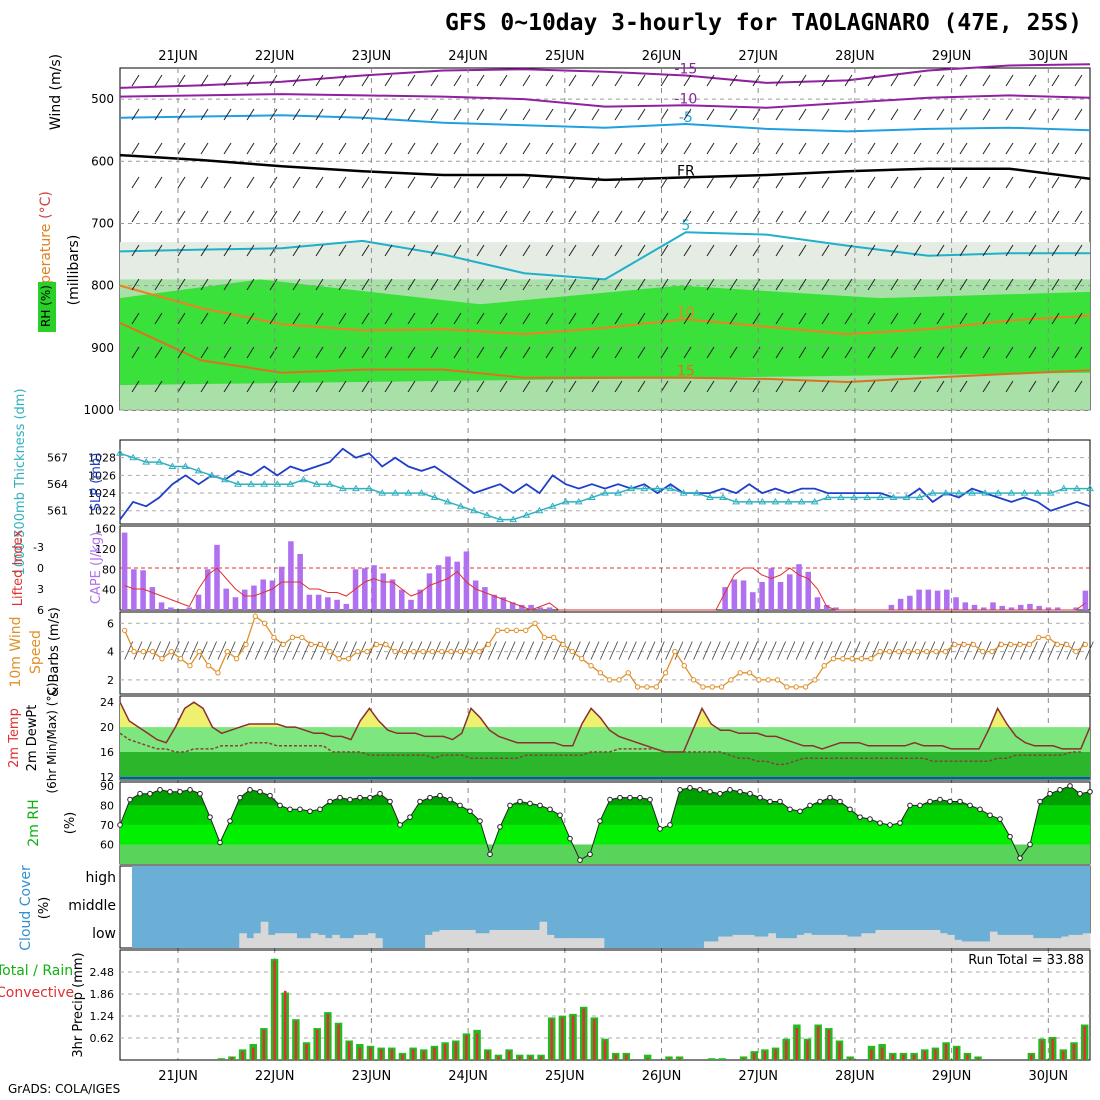 This screenshot has width=1100, height=1100. Describe the element at coordinates (1048, 1076) in the screenshot. I see `date-label-bottom: 30JUN` at that location.